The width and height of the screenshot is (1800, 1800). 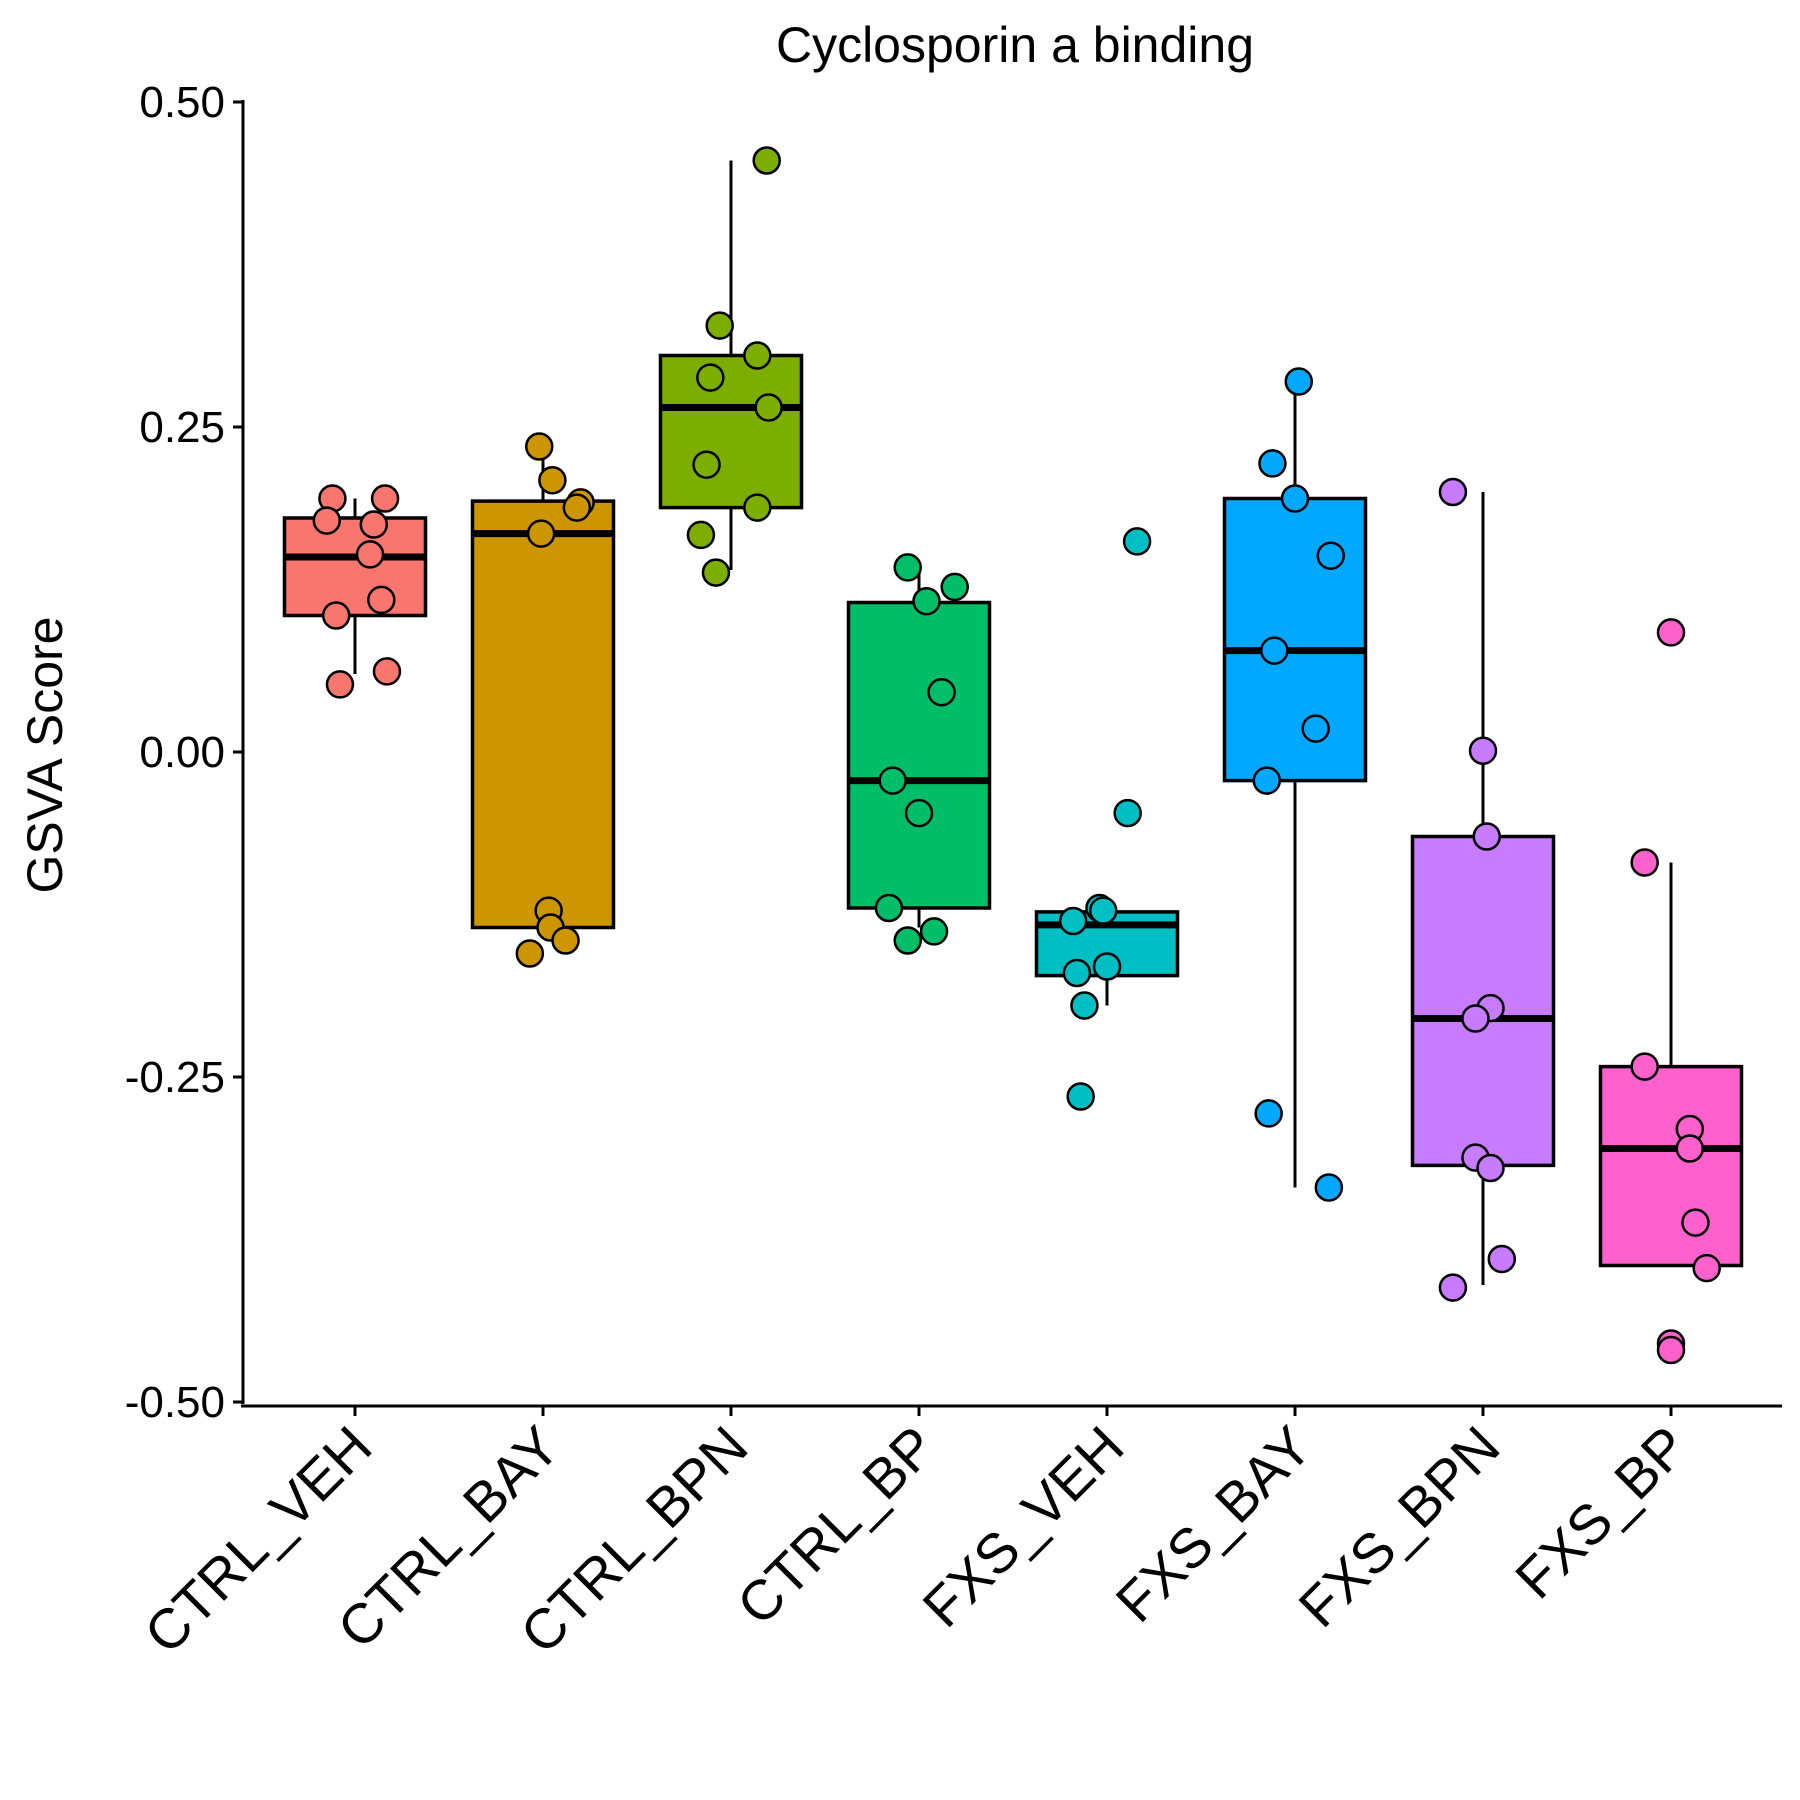 What do you see at coordinates (1601, 1512) in the screenshot?
I see `x-tick-label: FXS_BP` at bounding box center [1601, 1512].